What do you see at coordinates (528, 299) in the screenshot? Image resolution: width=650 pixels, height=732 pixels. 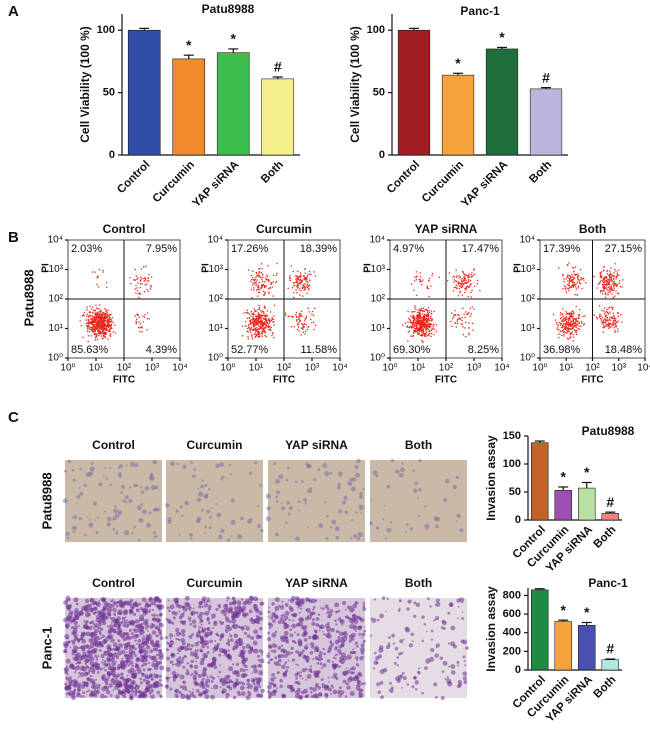 I see `y-tick-label: 10²` at bounding box center [528, 299].